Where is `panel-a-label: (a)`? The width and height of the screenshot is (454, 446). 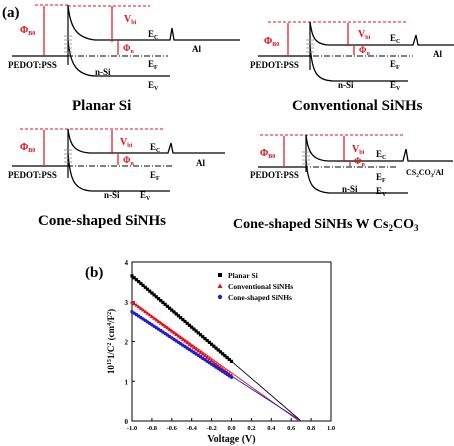
panel-a-label: (a) is located at coordinates (11, 13).